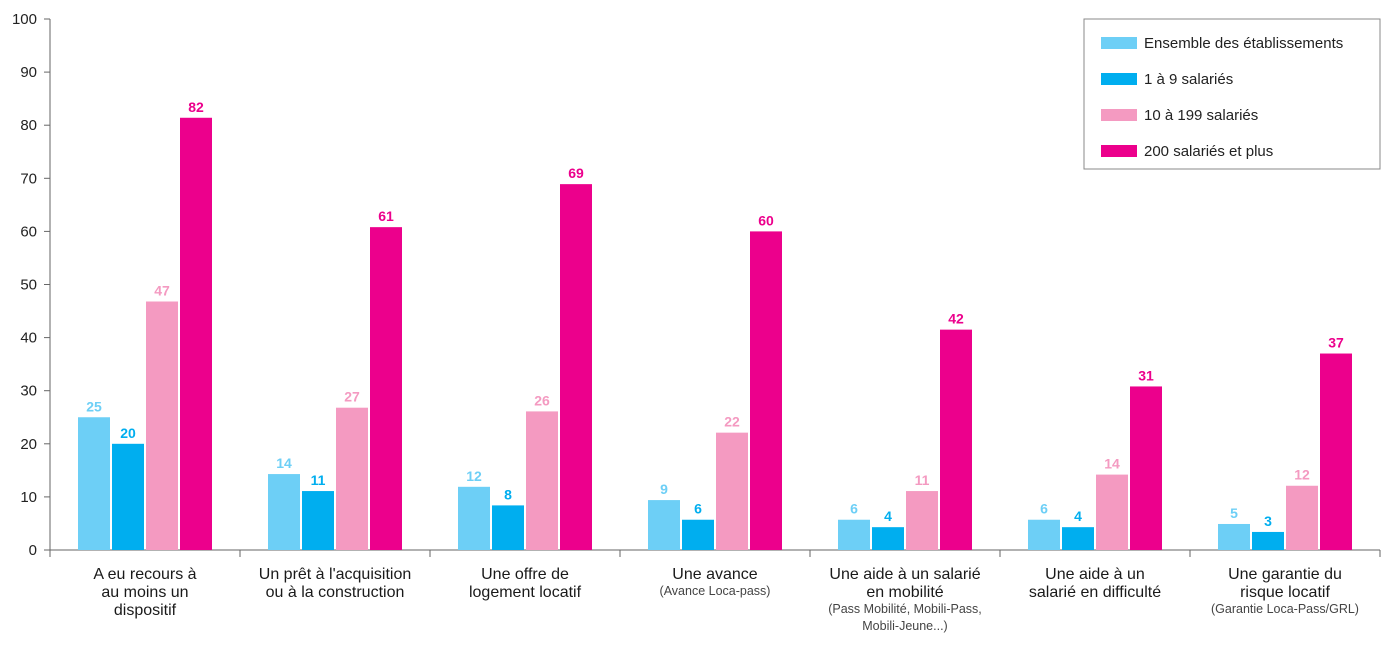  I want to click on x-category-label: Un prêt à l'acquisition, so click(335, 574).